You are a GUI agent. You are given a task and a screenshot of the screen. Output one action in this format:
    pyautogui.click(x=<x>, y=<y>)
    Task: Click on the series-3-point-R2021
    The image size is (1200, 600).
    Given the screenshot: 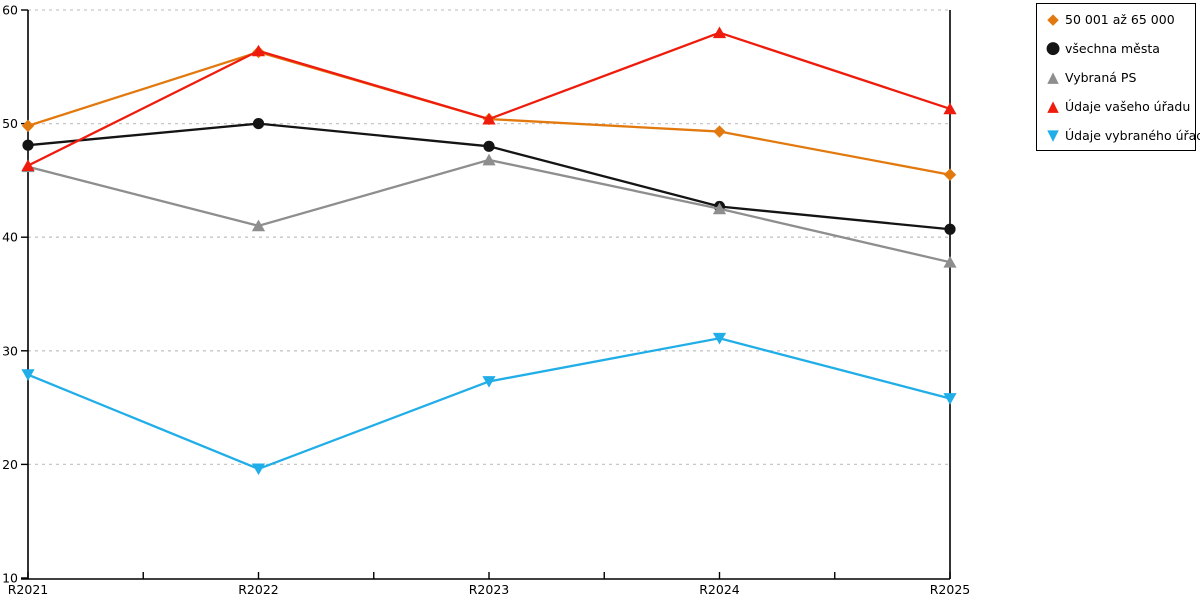 What is the action you would take?
    pyautogui.click(x=28, y=165)
    